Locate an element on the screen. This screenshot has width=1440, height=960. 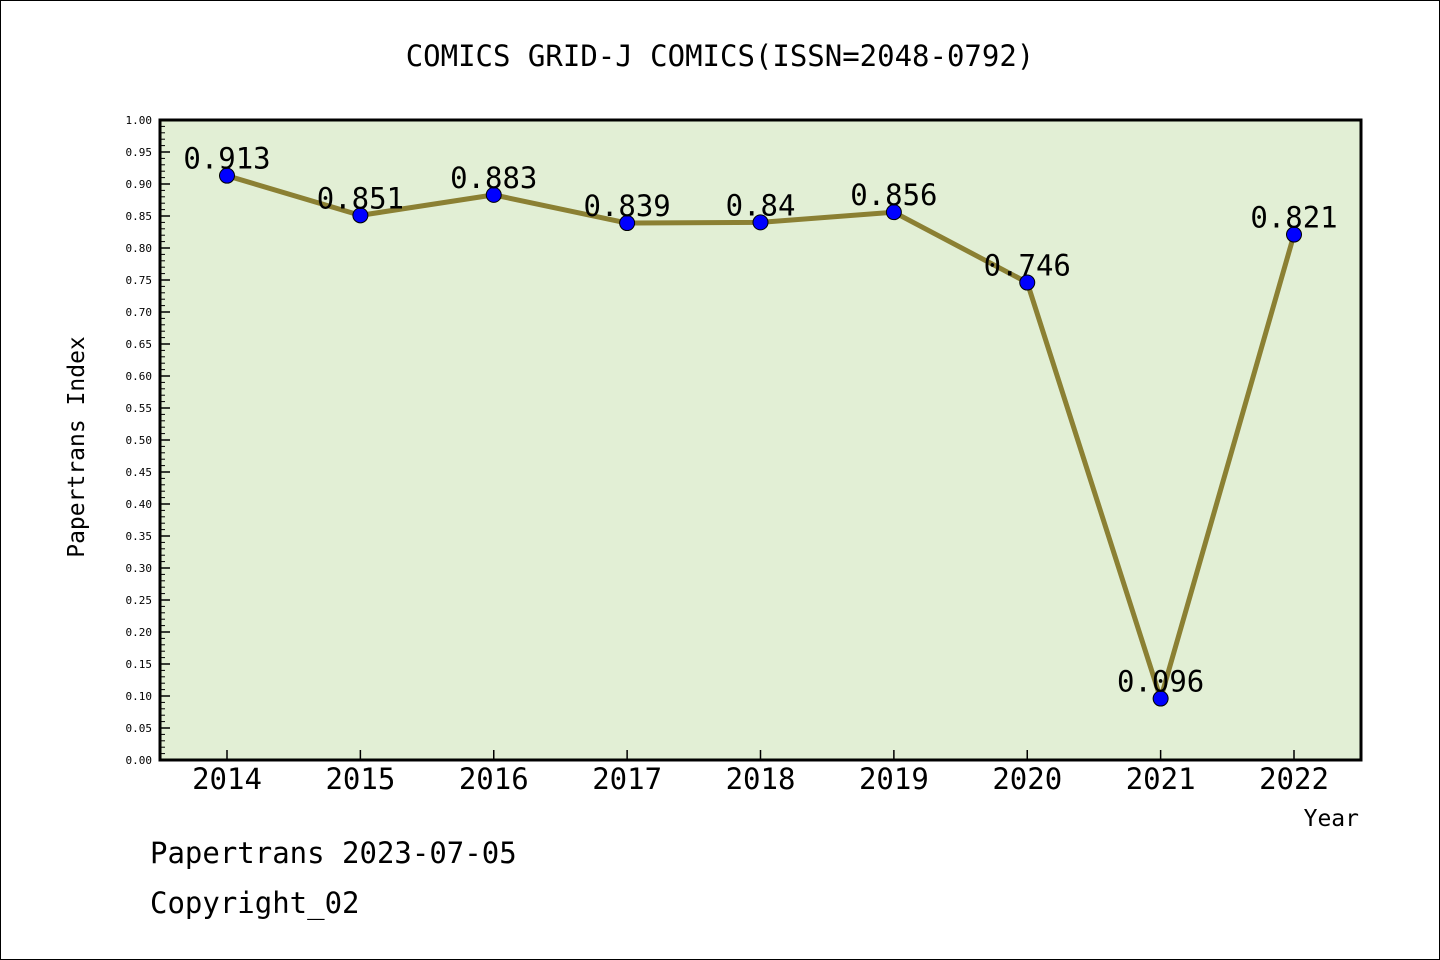
footer-date-text: Papertrans 2023-07-05 is located at coordinates (333, 853).